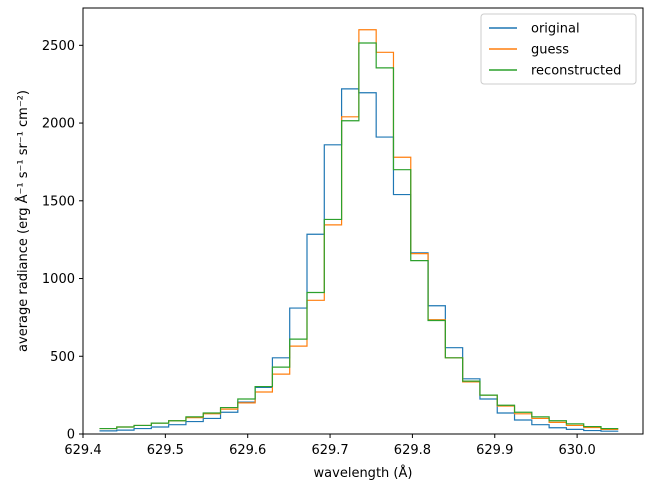 This screenshot has width=651, height=491. I want to click on y-axis-ticks: 0 500 1000 1500 2000 2500, so click(62, 241).